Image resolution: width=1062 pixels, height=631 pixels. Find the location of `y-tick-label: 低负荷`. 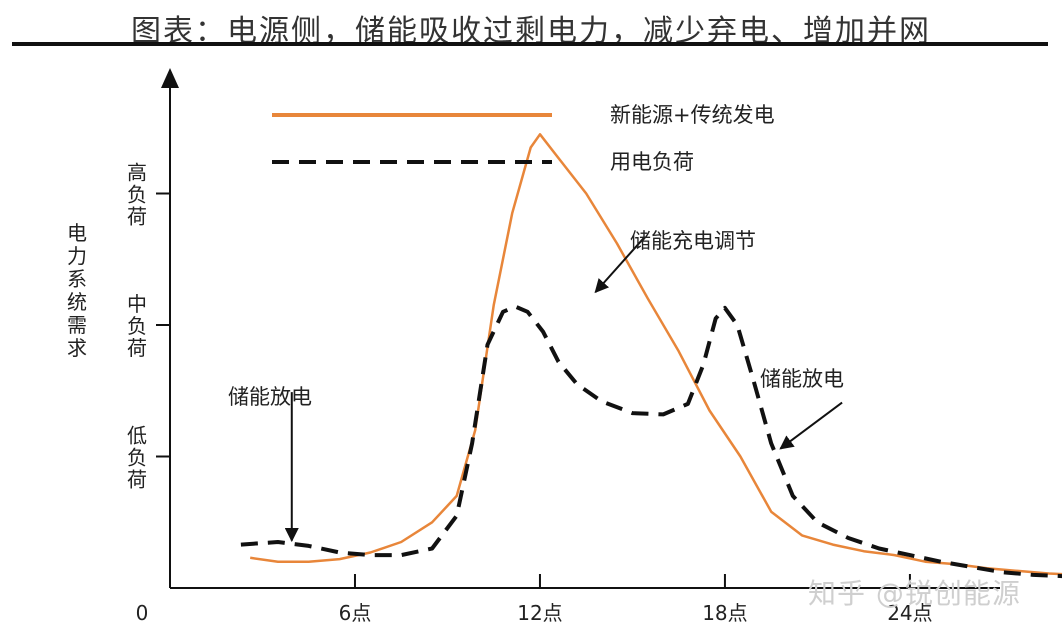

y-tick-label: 低负荷 is located at coordinates (137, 458).